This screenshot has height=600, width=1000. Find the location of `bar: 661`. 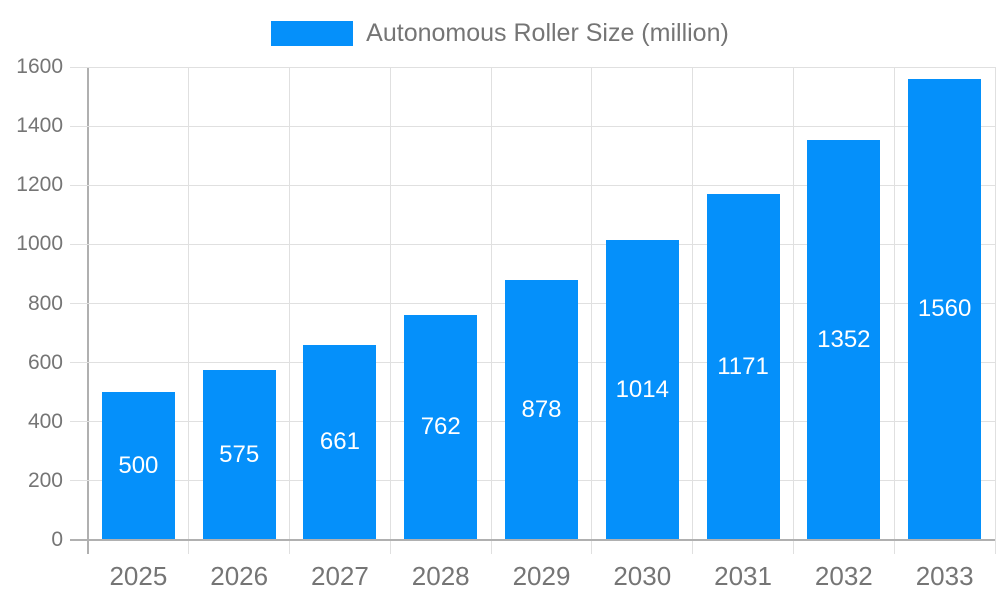

bar: 661 is located at coordinates (340, 442).